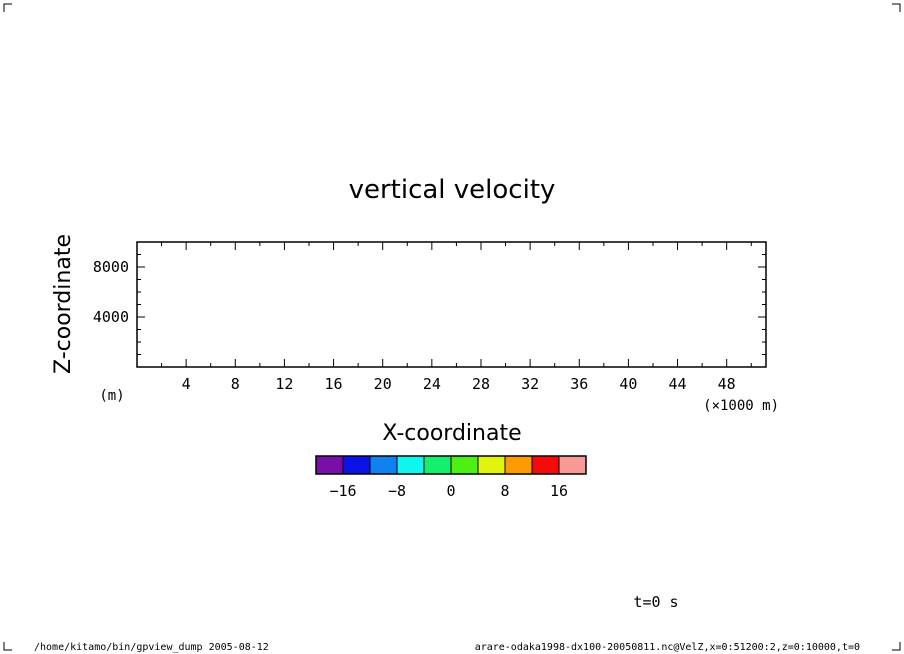 The width and height of the screenshot is (904, 654). Describe the element at coordinates (559, 491) in the screenshot. I see `colorbar-tick-label: 16` at that location.